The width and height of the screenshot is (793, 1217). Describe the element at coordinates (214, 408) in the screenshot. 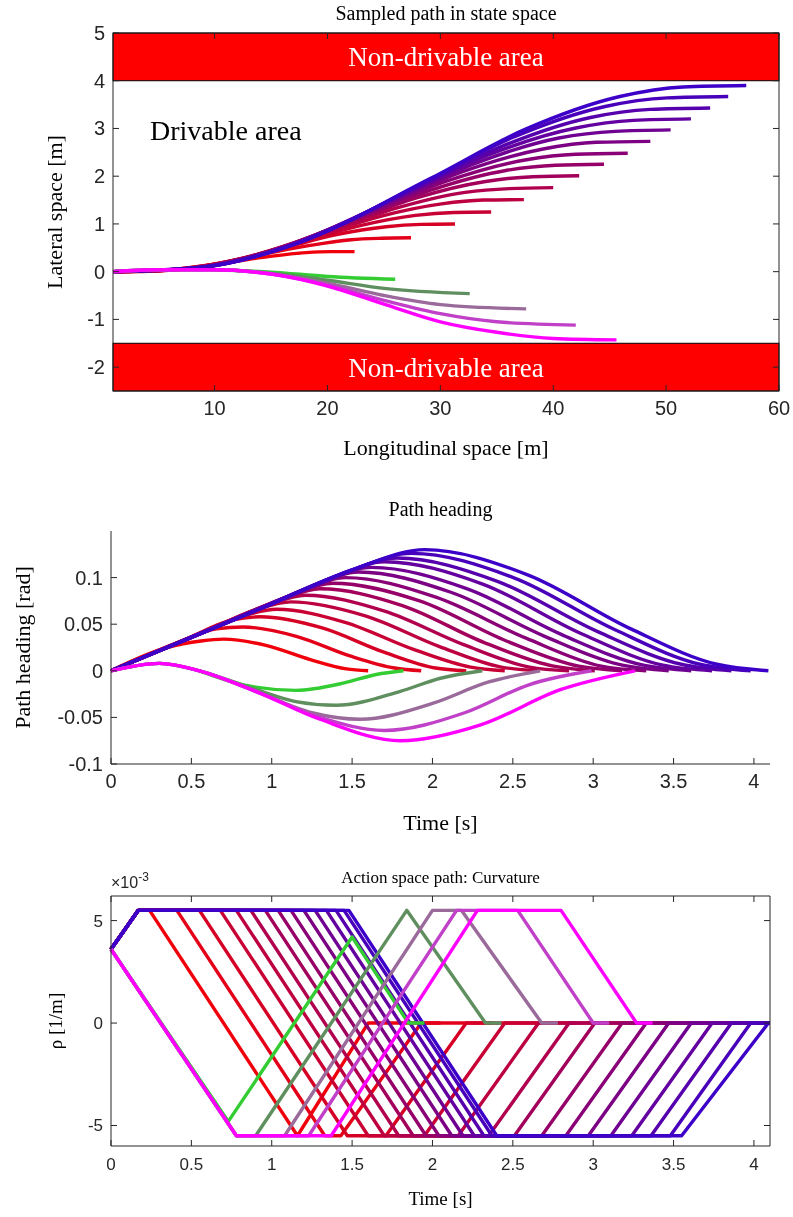

I see `x-tick-label: 10` at that location.